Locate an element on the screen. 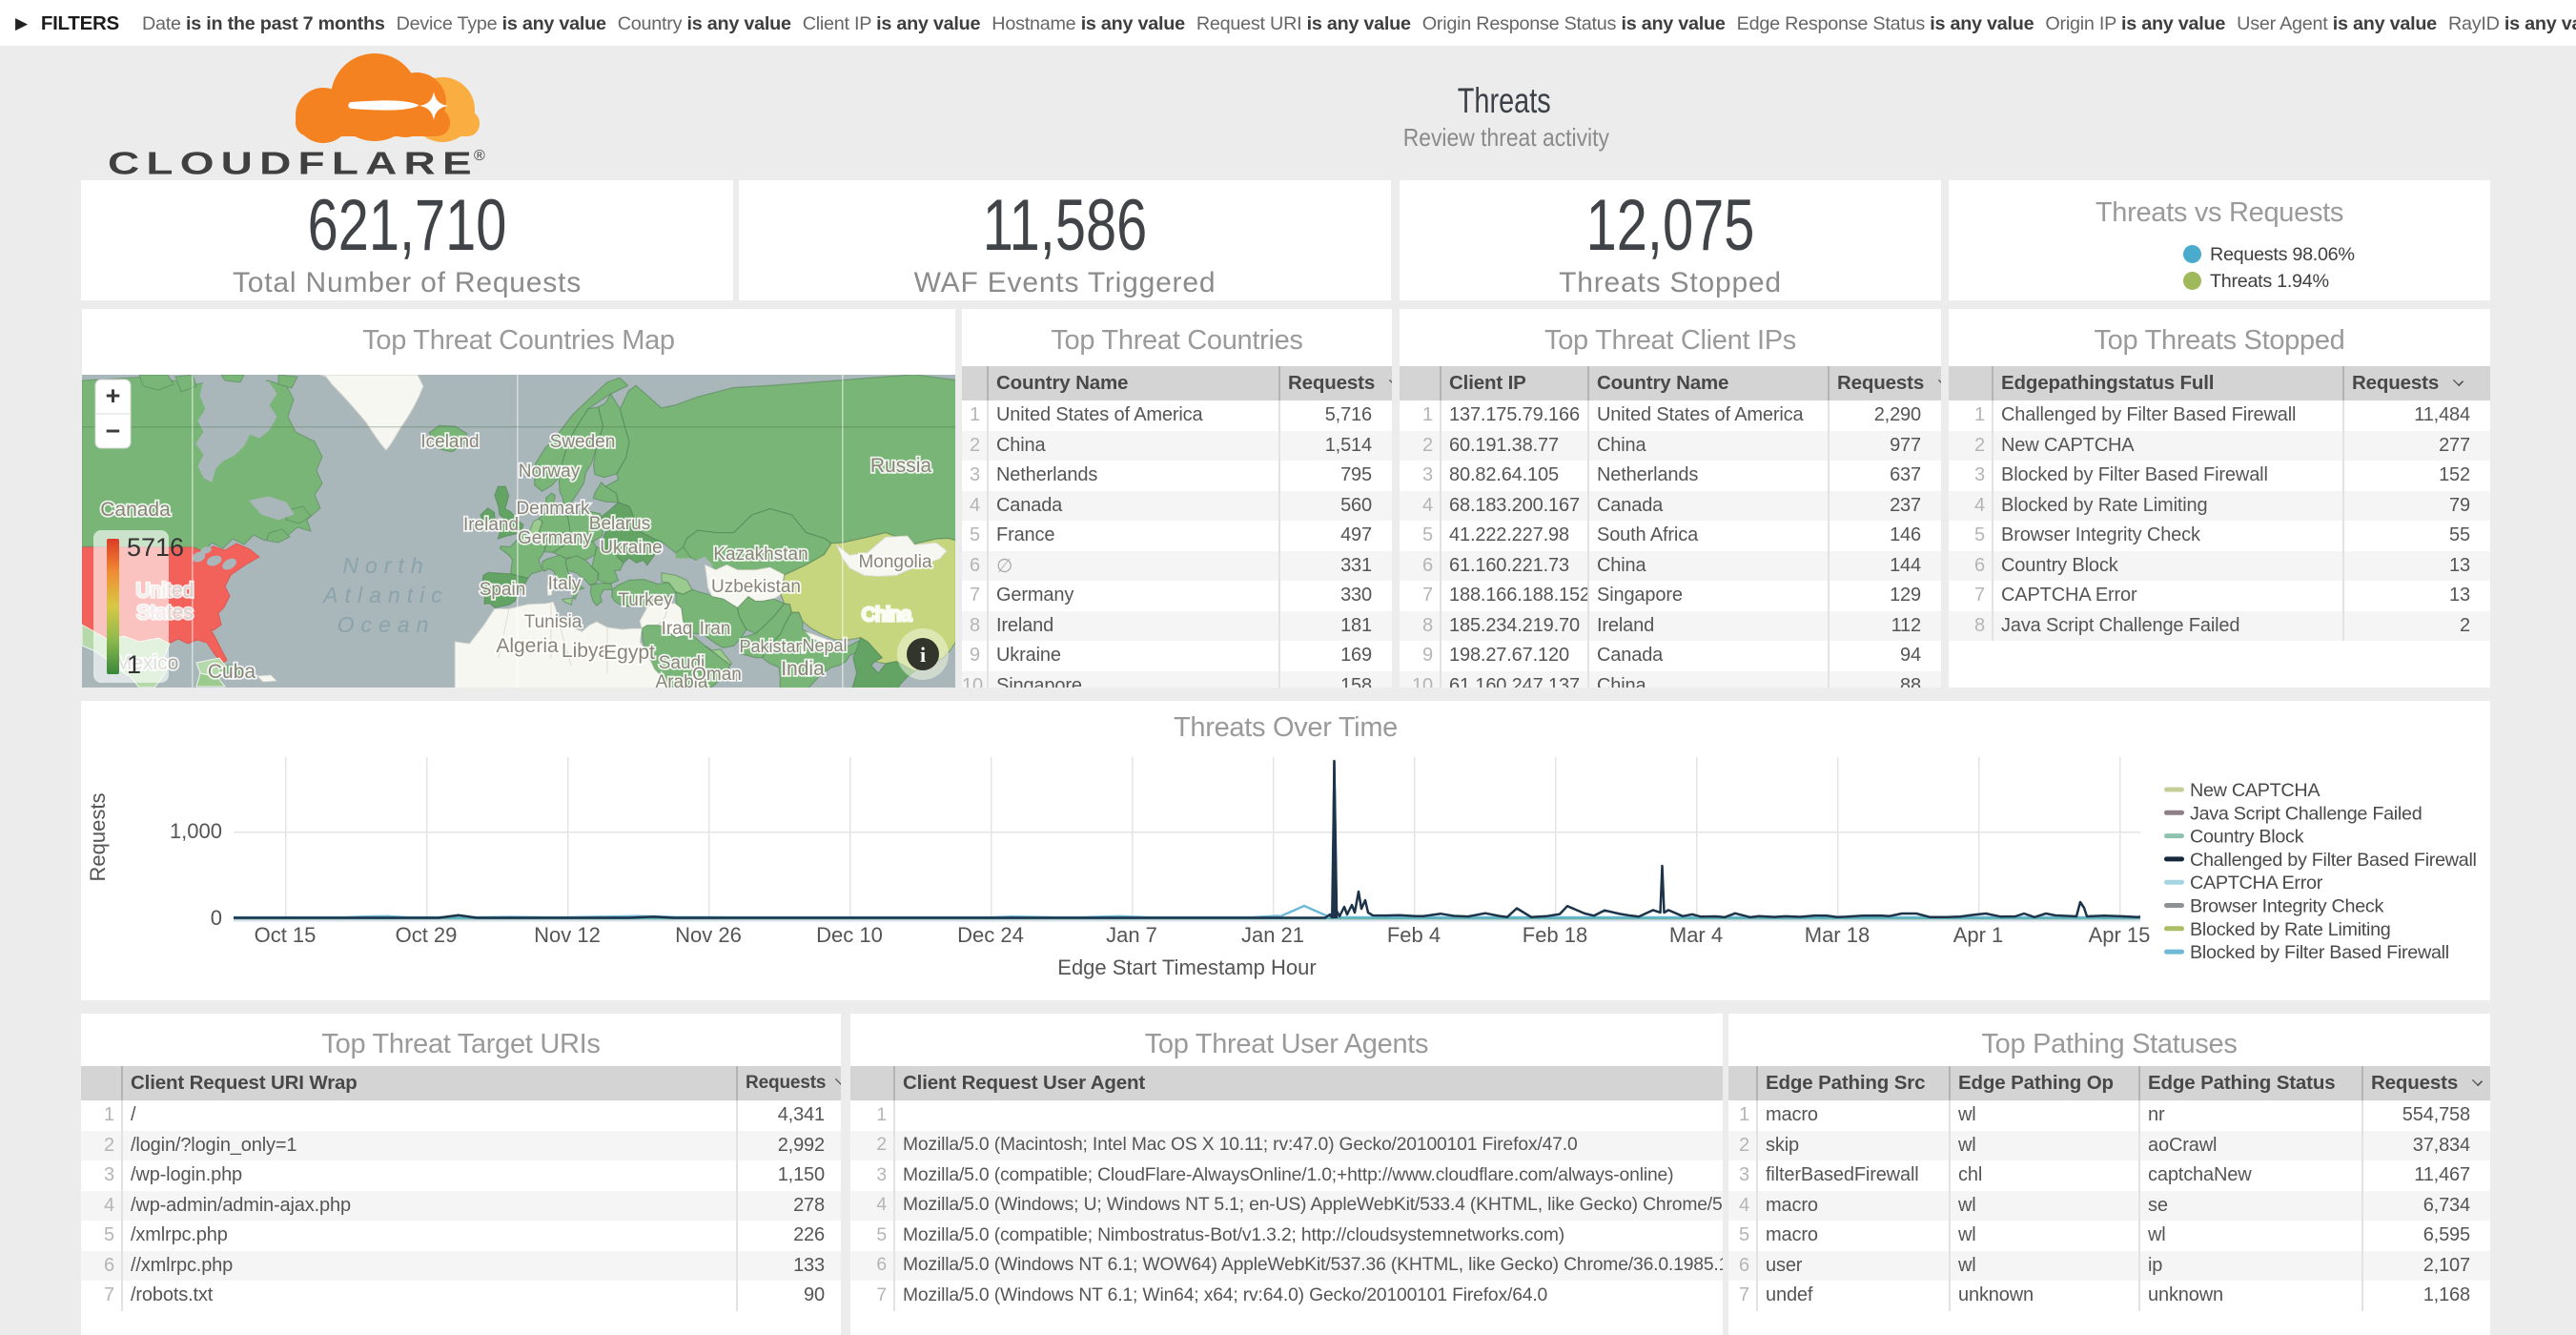  svg-text: Libya is located at coordinates (586, 651).